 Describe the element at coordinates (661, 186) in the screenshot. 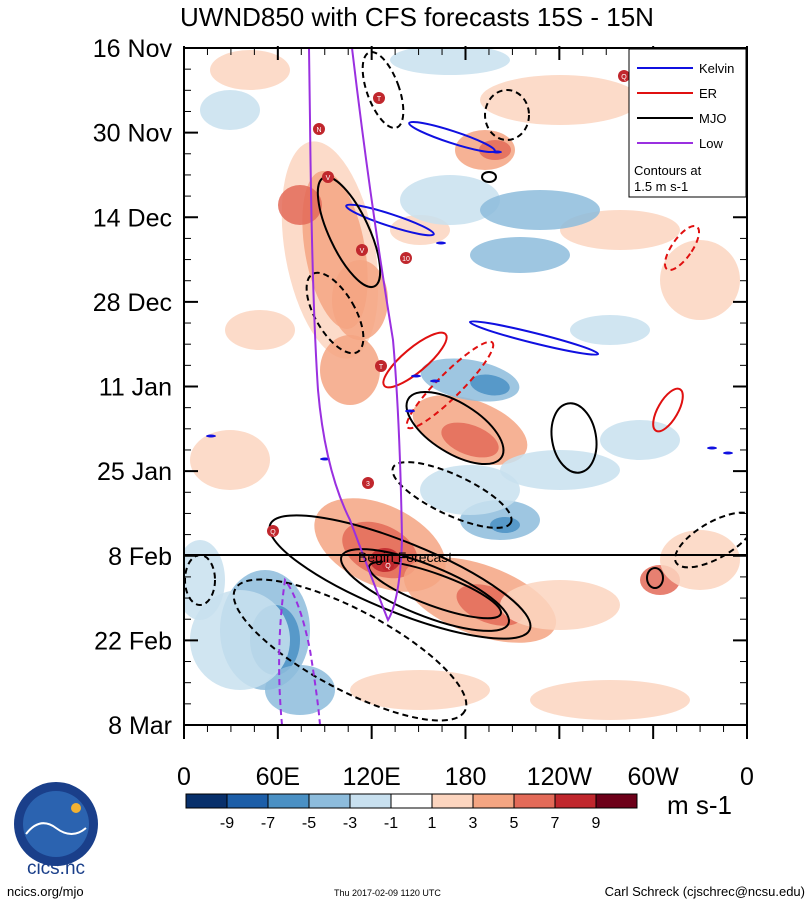

I see `legend-note: 1.5 m s-1` at that location.